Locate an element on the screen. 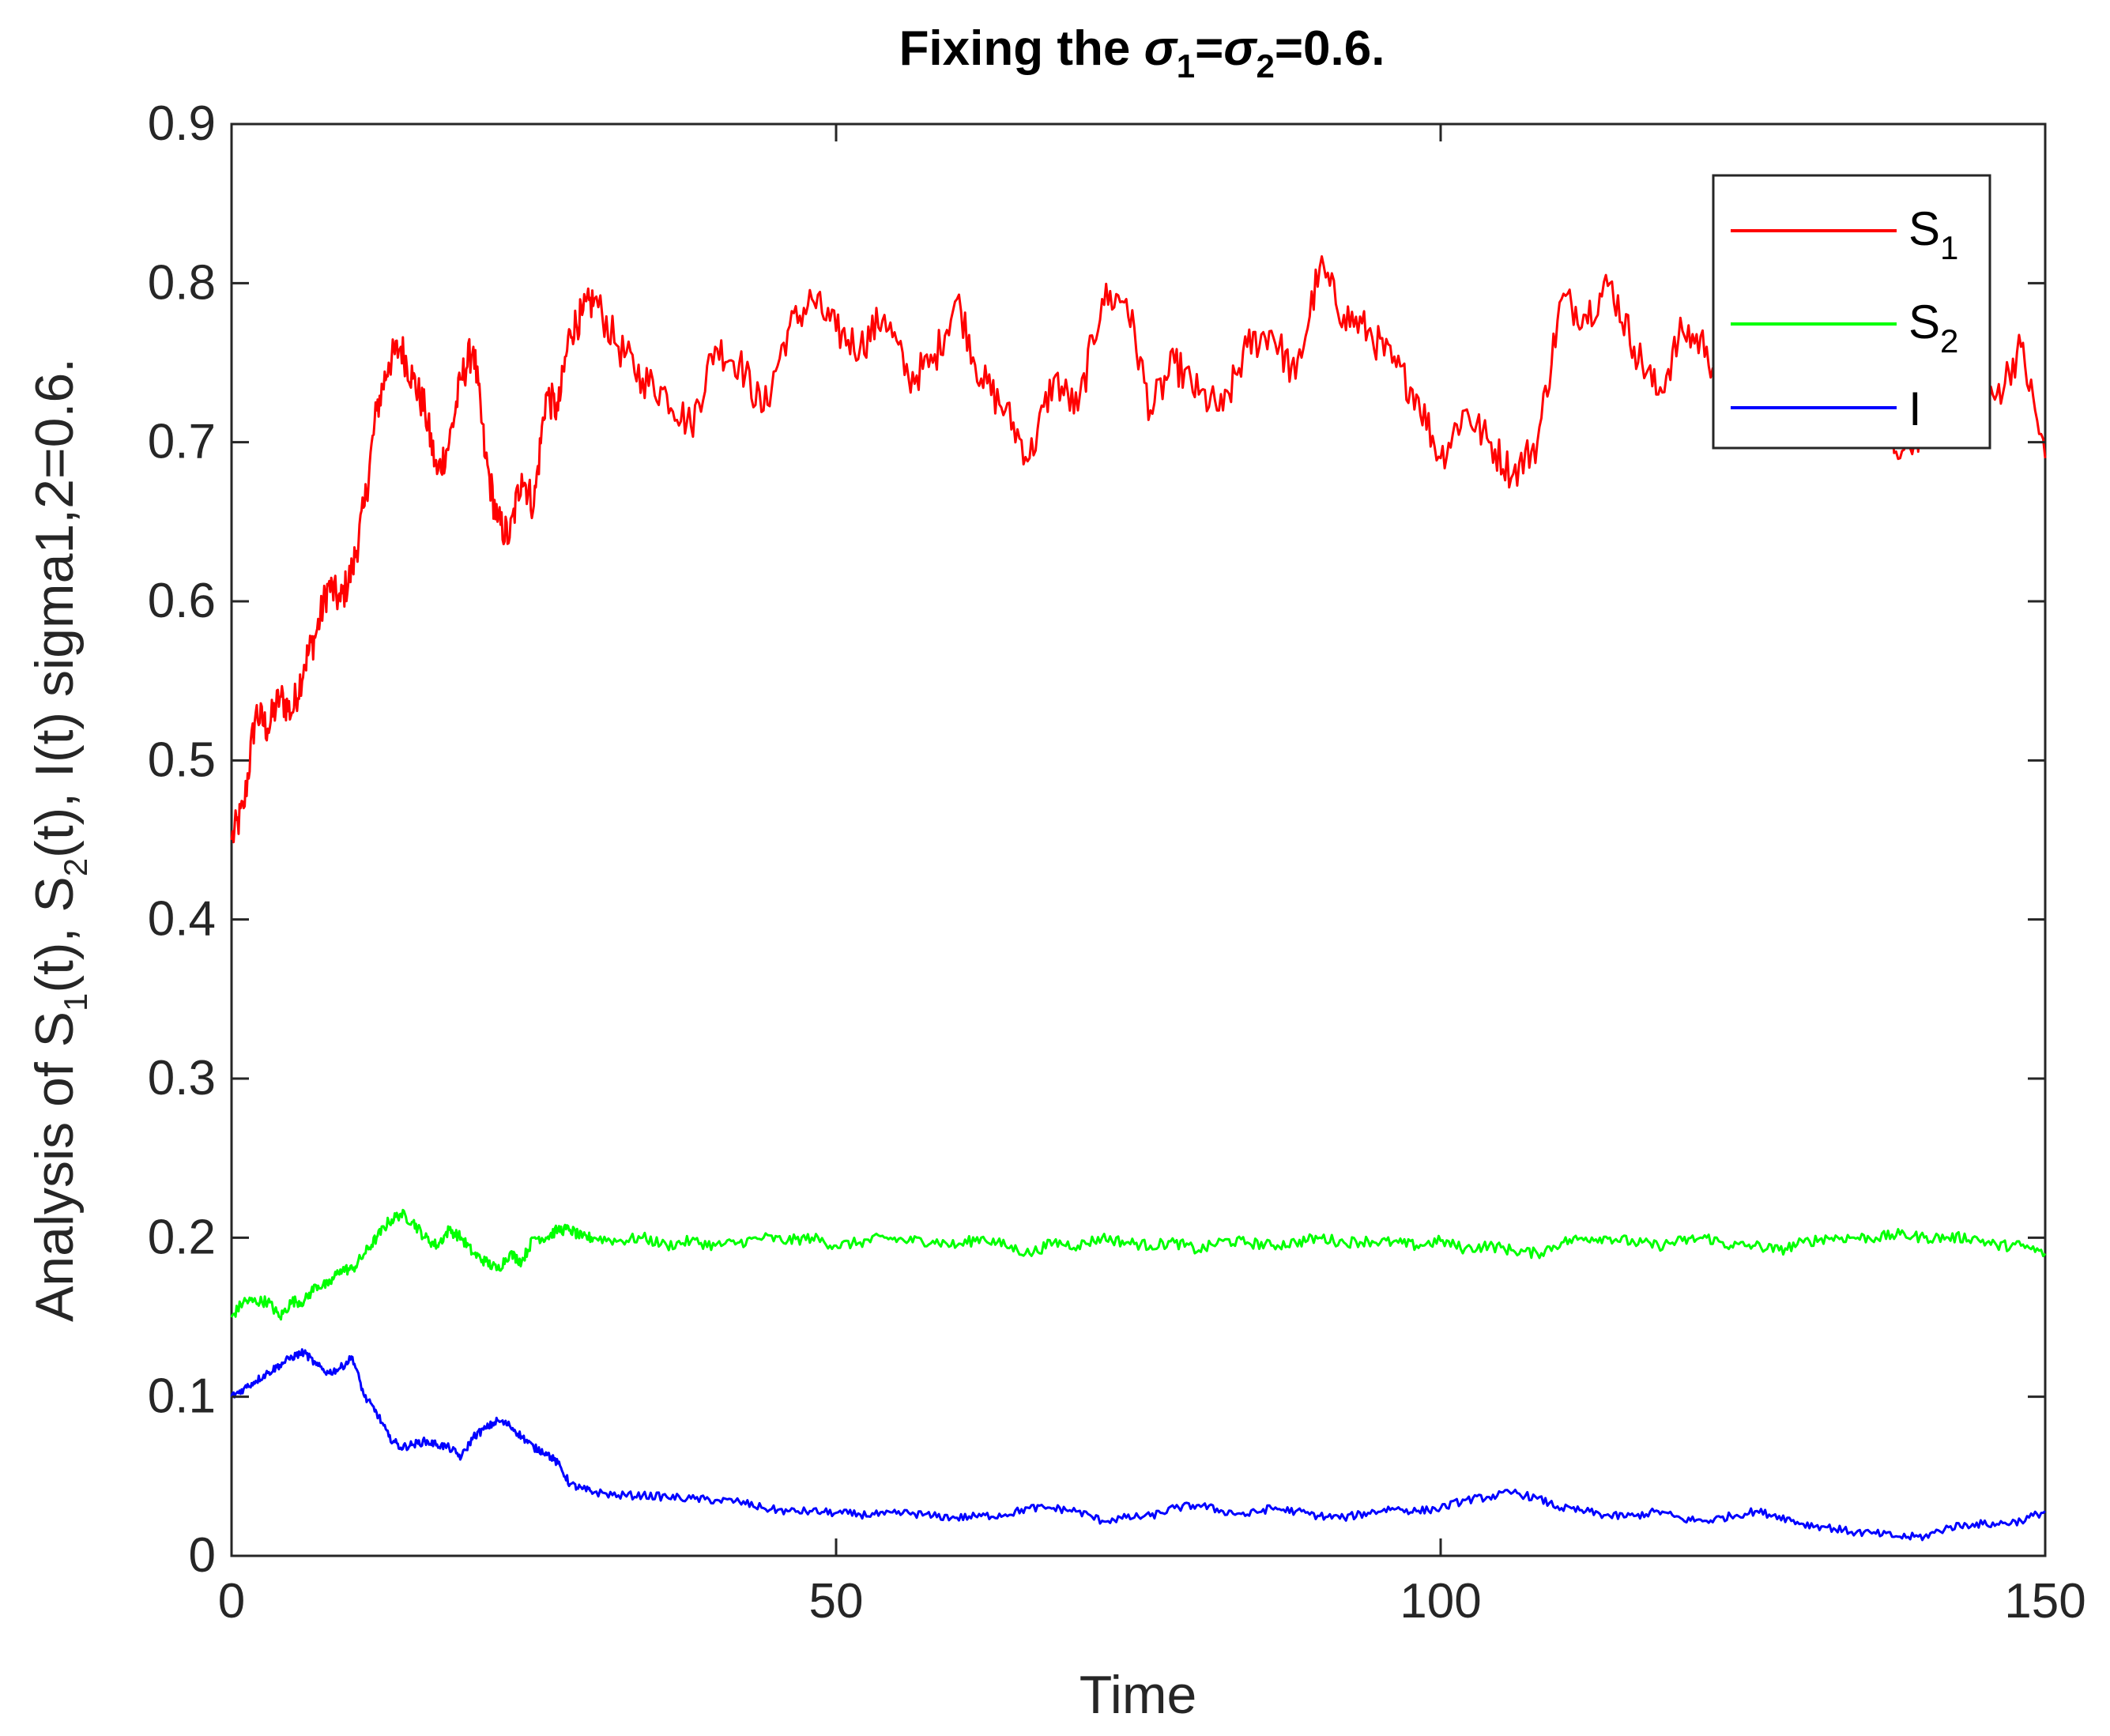  series-line-i is located at coordinates (1138, 1445).